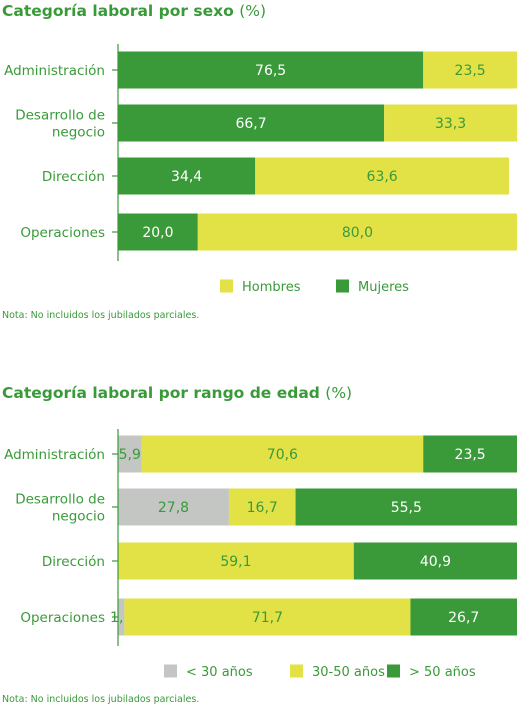  I want to click on chart-title-edad: Categoría laboral por rango de edad (%), so click(177, 393).